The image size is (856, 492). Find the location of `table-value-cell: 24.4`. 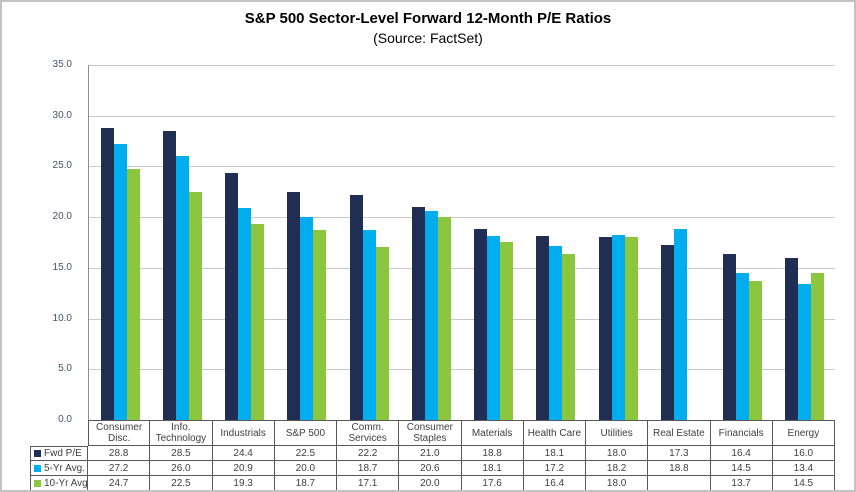

table-value-cell: 24.4 is located at coordinates (243, 453).